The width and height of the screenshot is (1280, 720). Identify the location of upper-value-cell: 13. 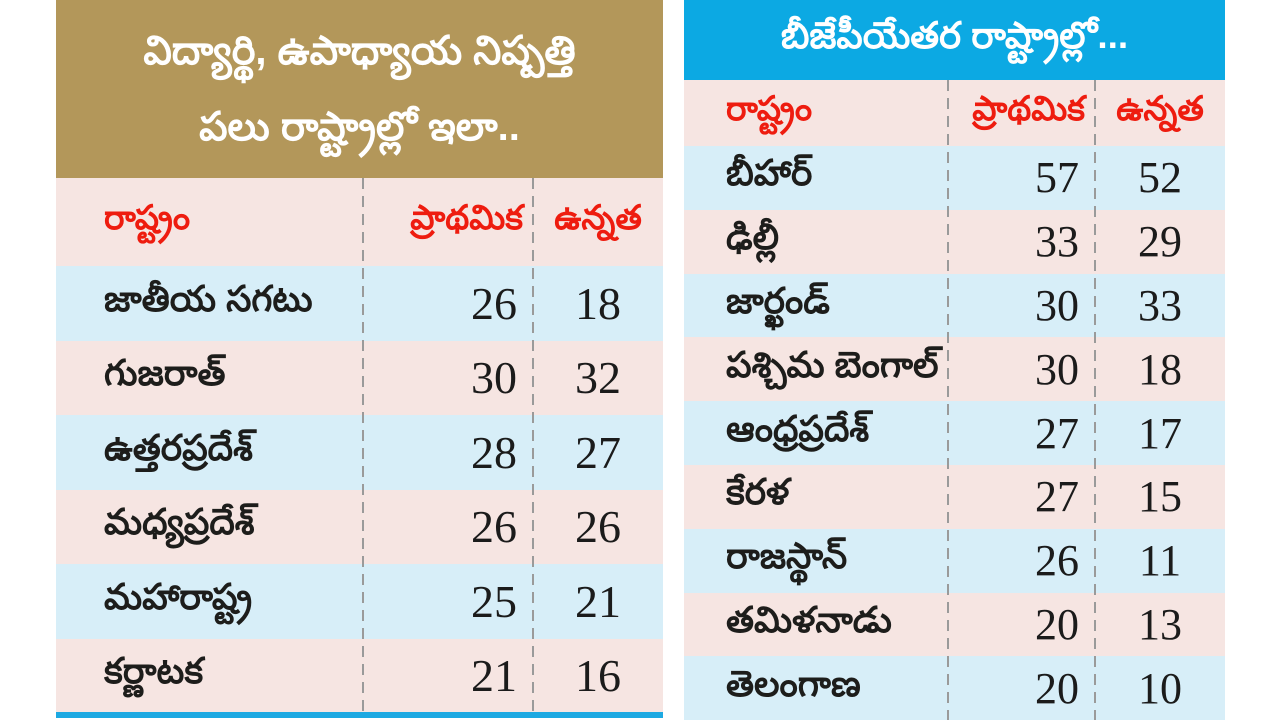
(1160, 624).